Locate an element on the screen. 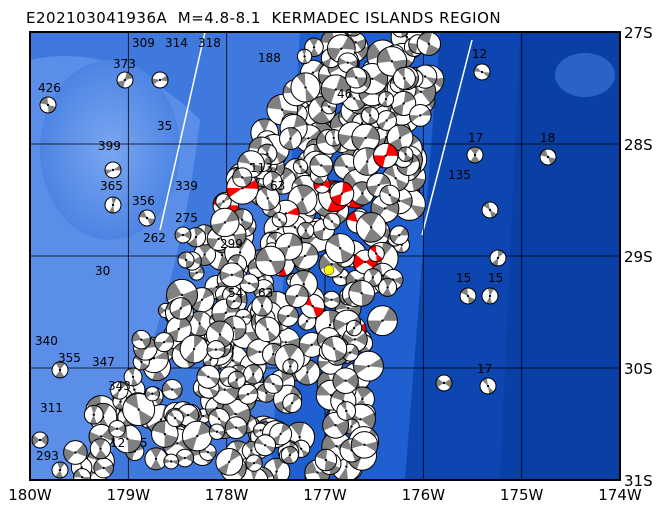 This screenshot has height=509, width=660. depth-label: 46 is located at coordinates (344, 94).